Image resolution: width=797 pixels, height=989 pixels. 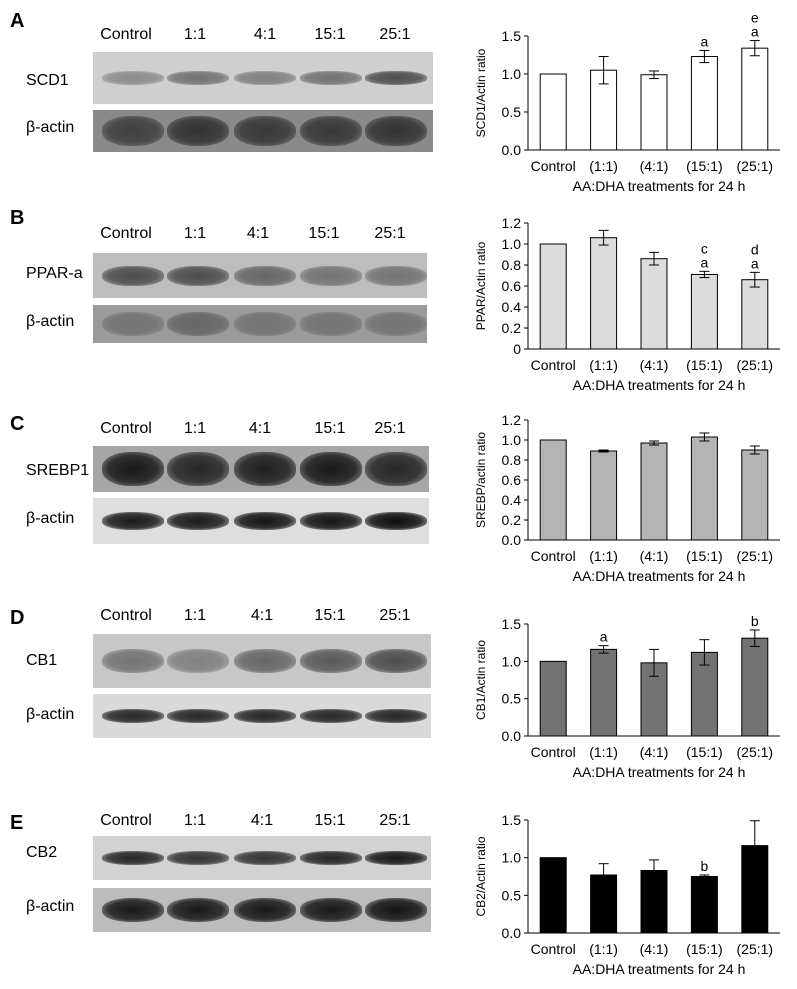 I want to click on category-label: (15:1), so click(x=704, y=166).